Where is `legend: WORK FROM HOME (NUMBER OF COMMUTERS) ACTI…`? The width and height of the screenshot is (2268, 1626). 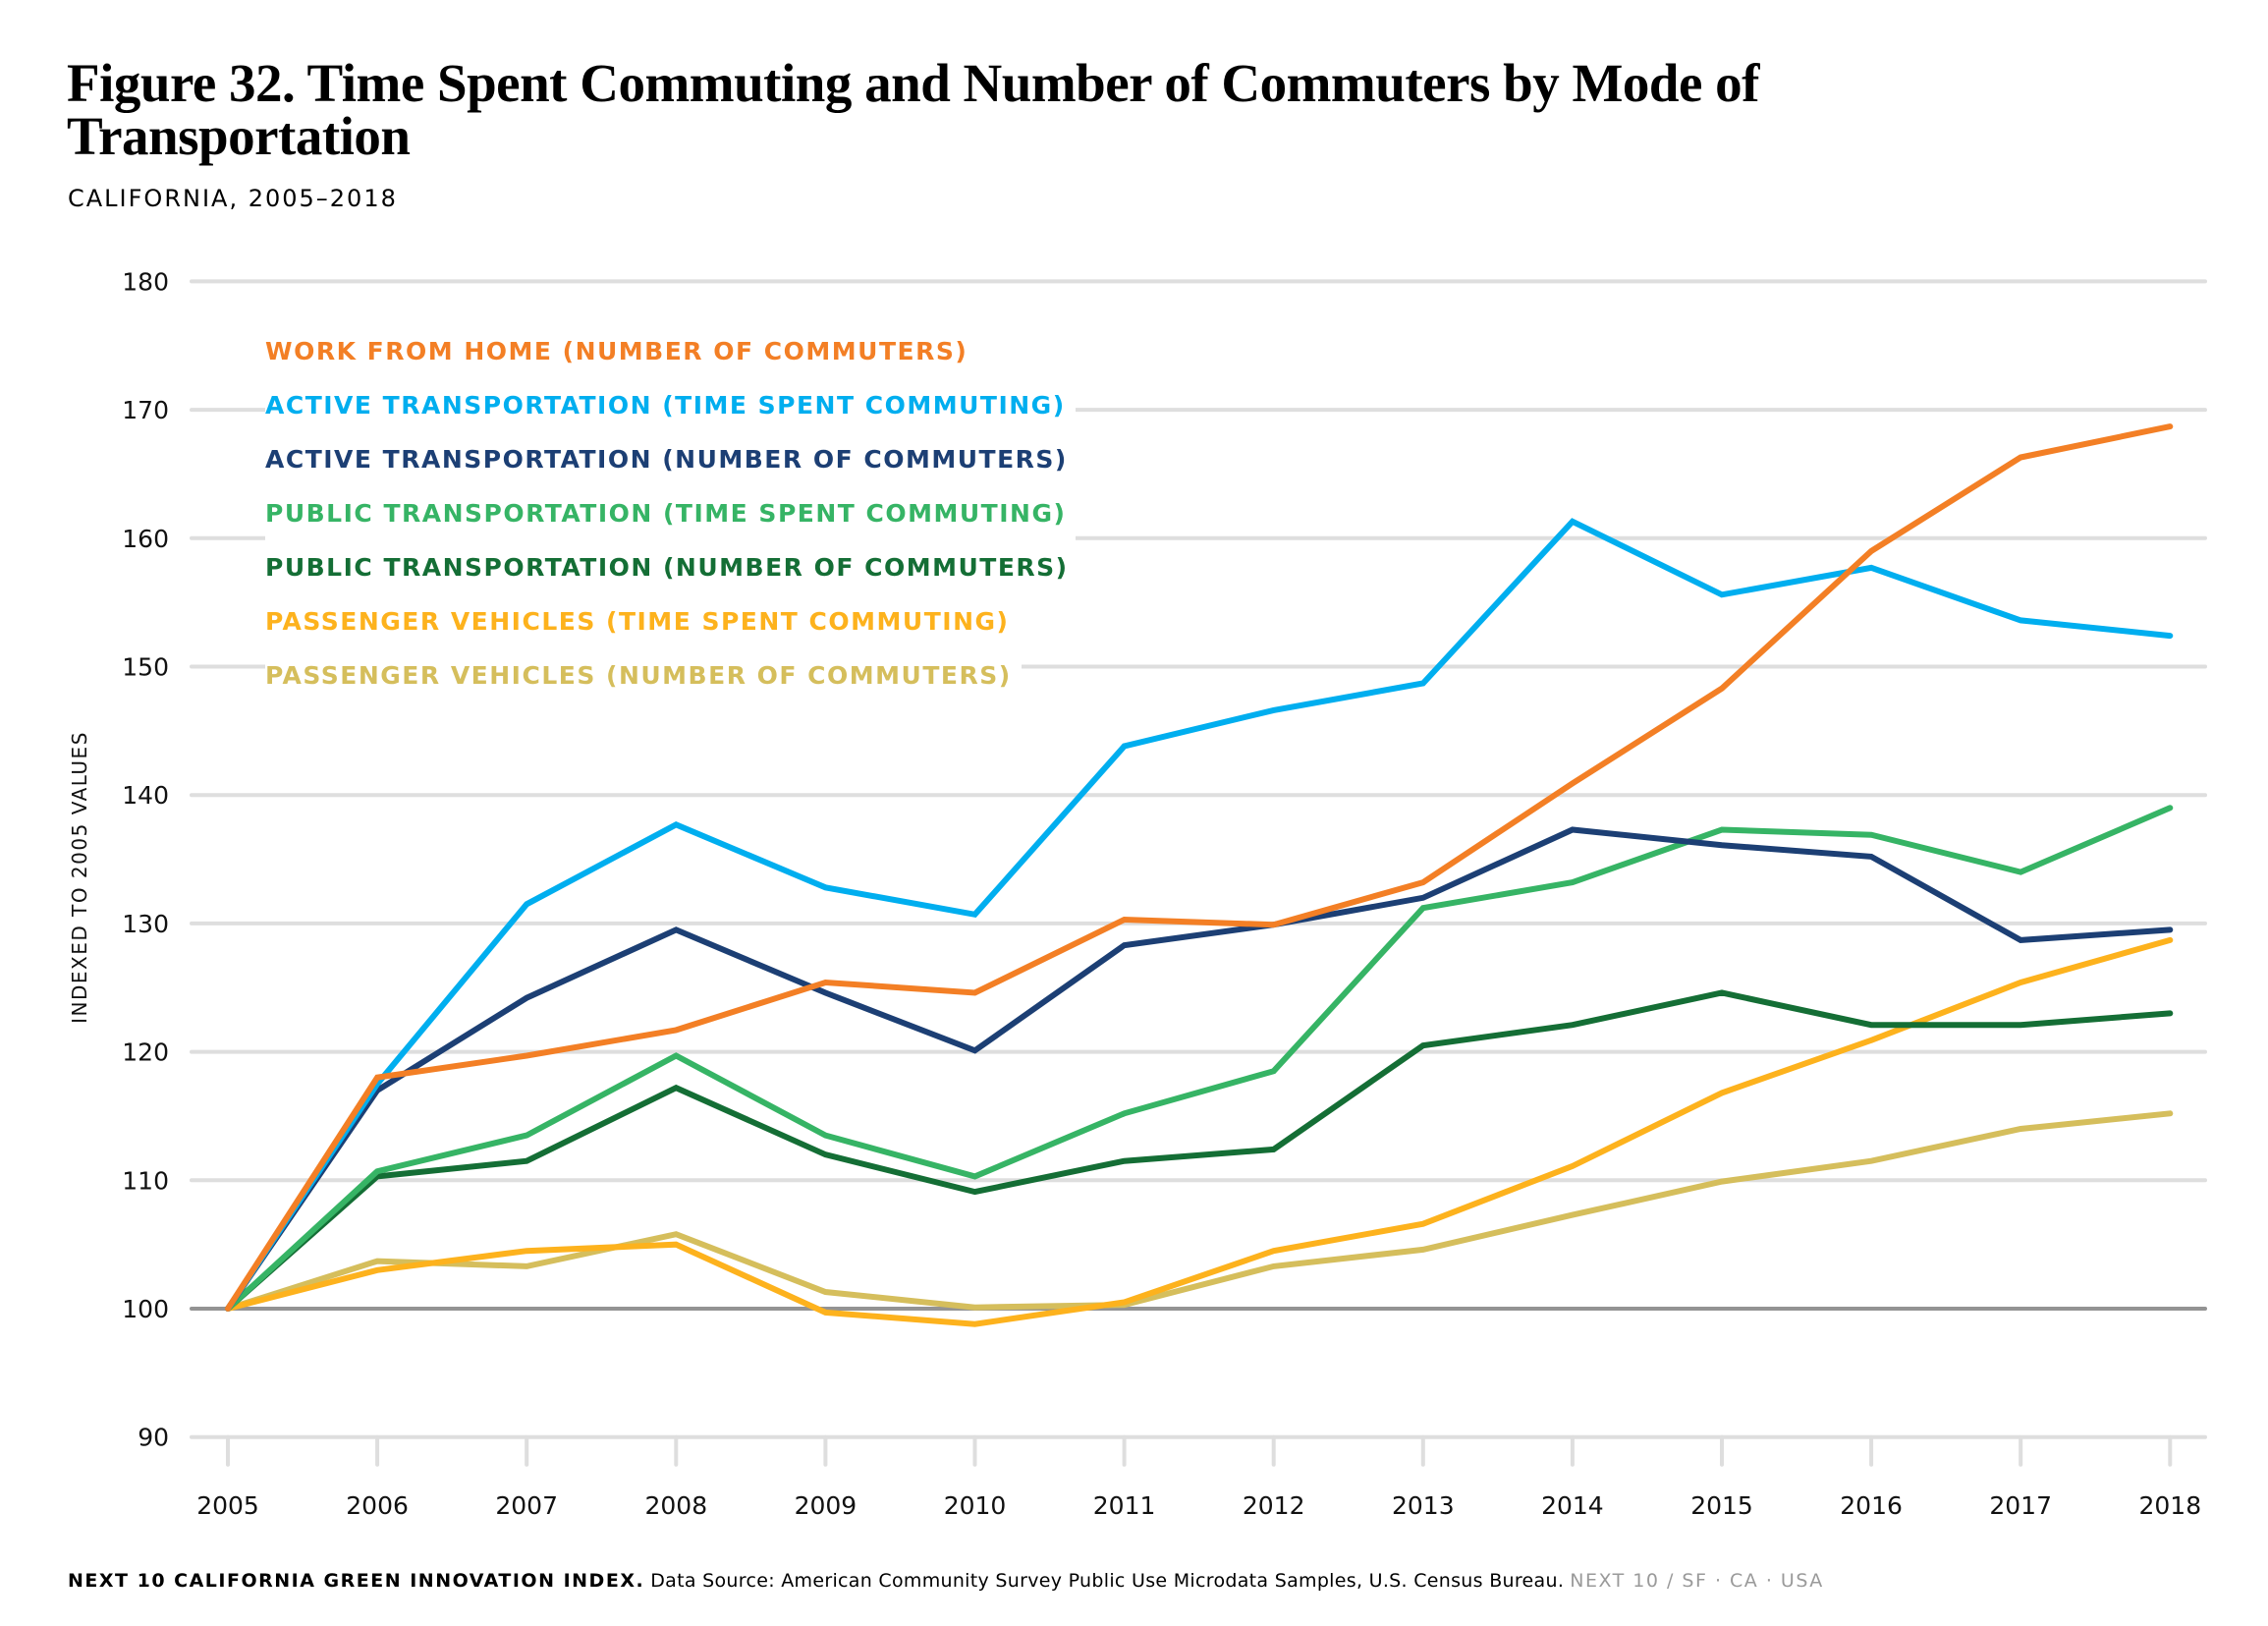 legend: WORK FROM HOME (NUMBER OF COMMUTERS) ACTI… is located at coordinates (672, 523).